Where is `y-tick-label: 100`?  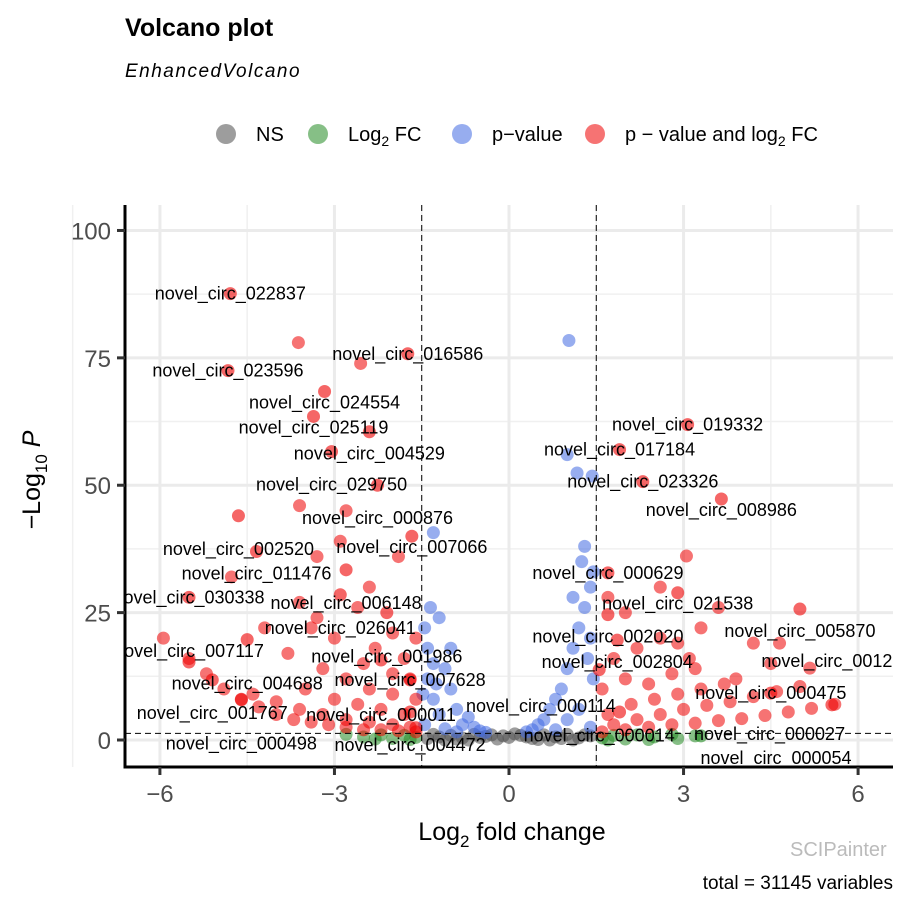
y-tick-label: 100 is located at coordinates (91, 231).